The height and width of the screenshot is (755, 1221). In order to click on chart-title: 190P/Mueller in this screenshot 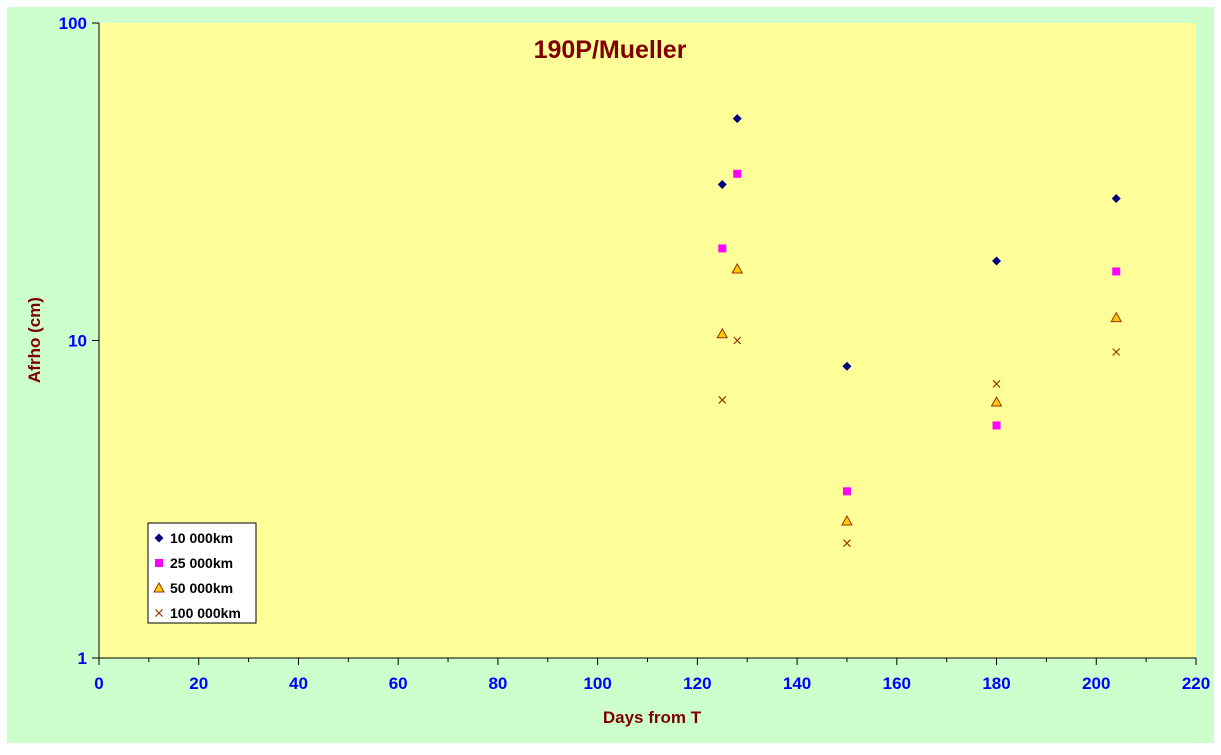, I will do `click(610, 50)`.